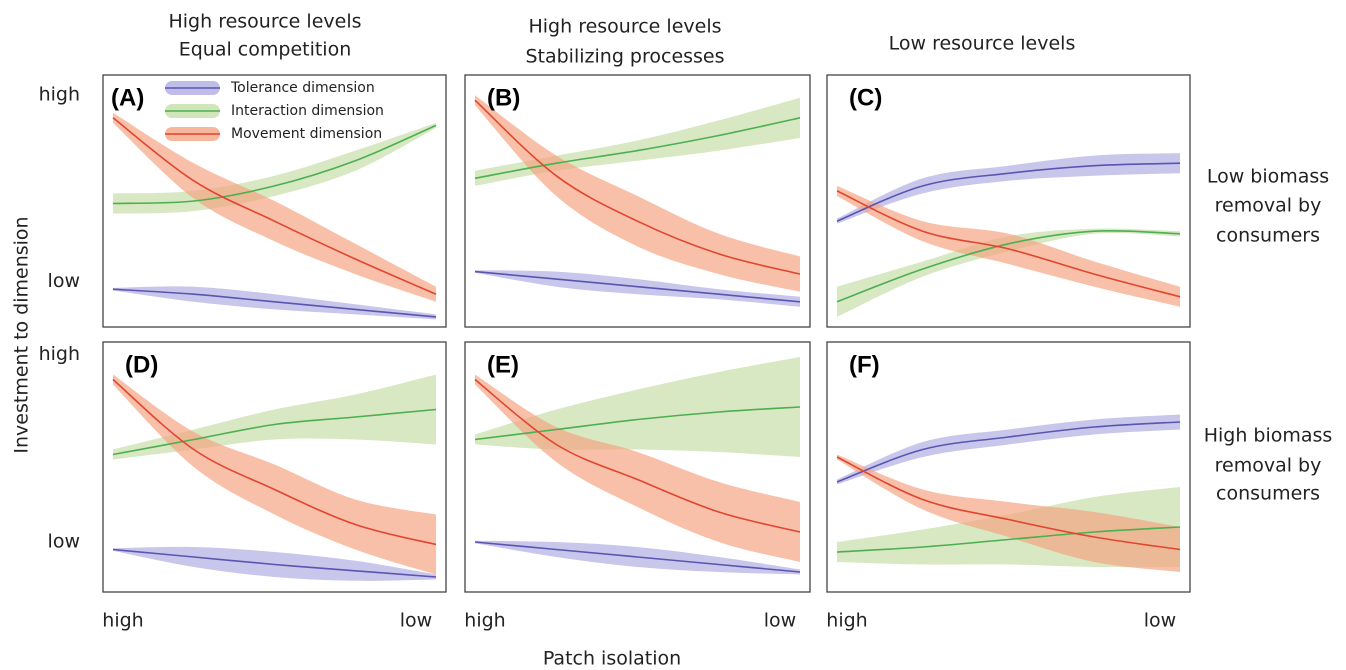 The width and height of the screenshot is (1346, 670). I want to click on panel-label: (A), so click(127, 97).